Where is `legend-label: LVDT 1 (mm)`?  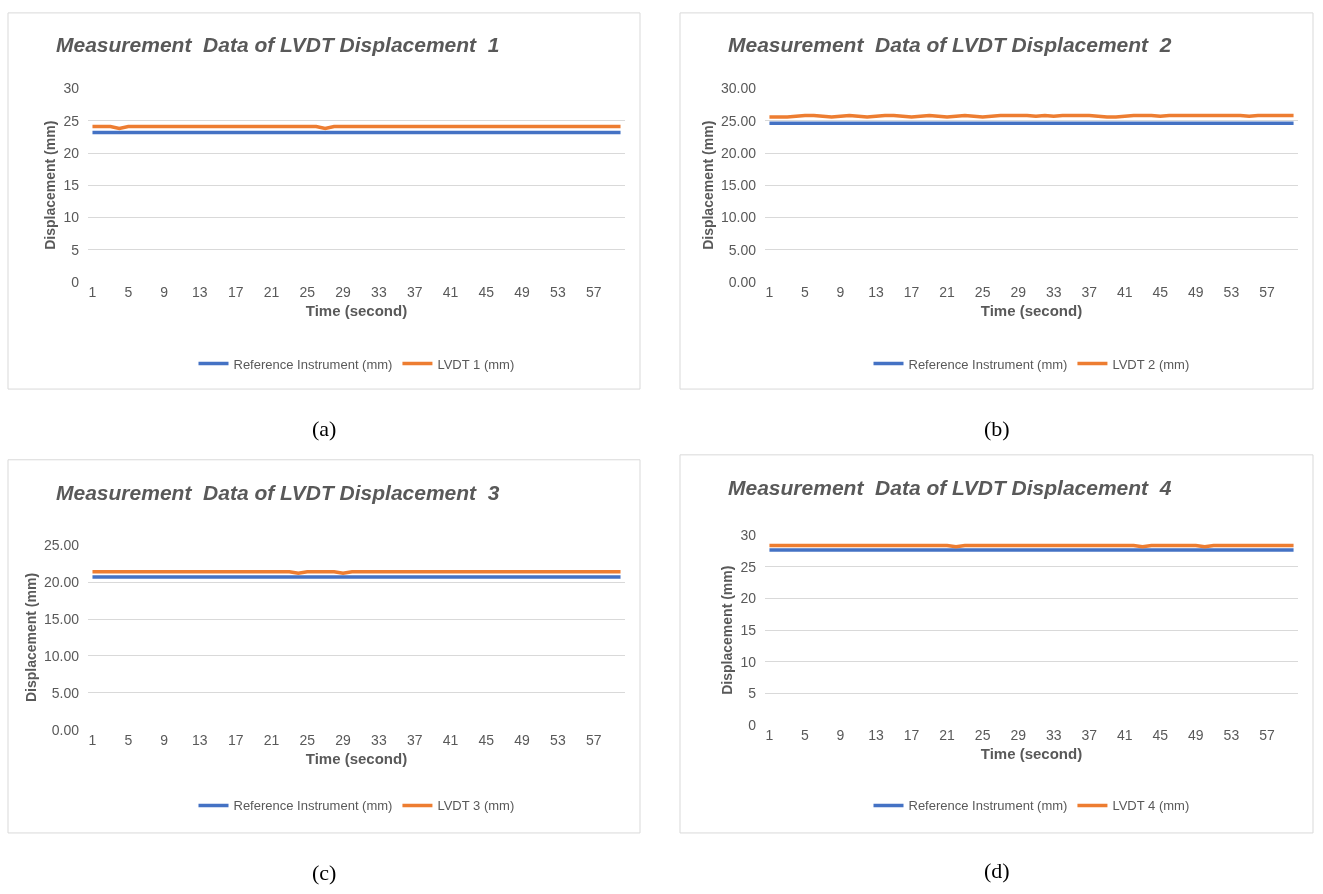 legend-label: LVDT 1 (mm) is located at coordinates (476, 364).